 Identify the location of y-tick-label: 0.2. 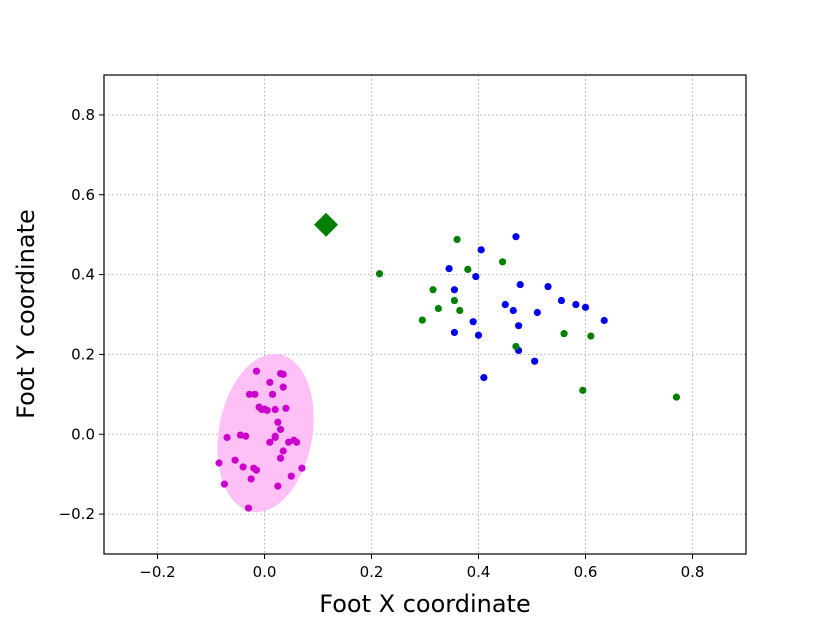
(83, 354).